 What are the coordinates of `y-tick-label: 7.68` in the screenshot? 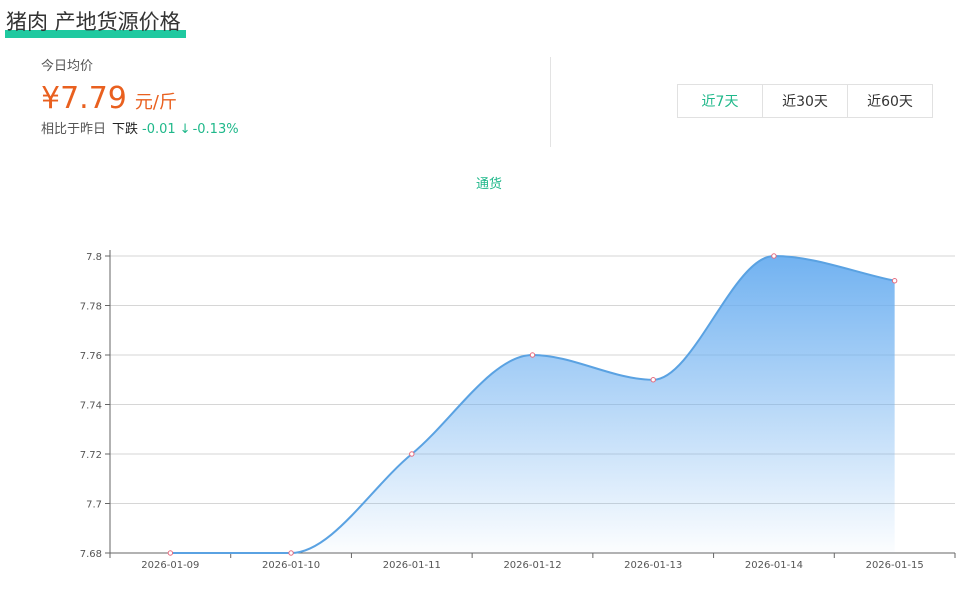 It's located at (91, 554).